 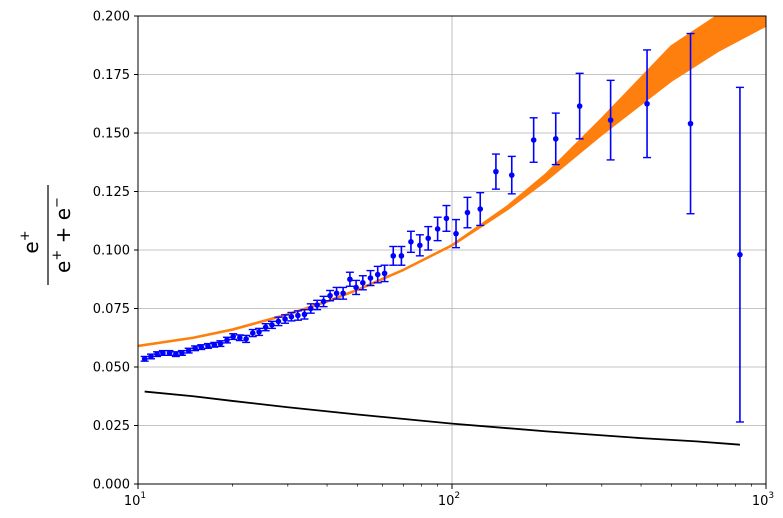 I want to click on y-tick-label: 0.175, so click(x=111, y=75).